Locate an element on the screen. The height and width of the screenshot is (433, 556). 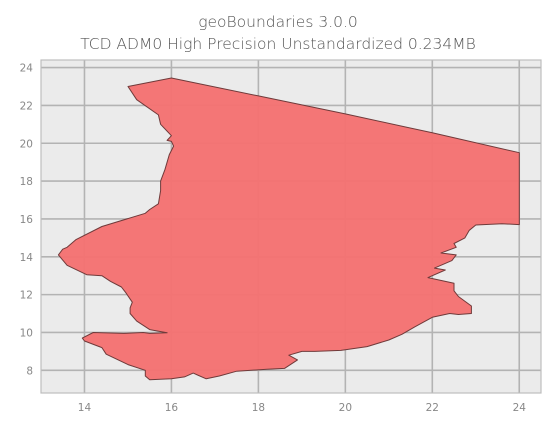
y-axis-ticks: 8 10 12 14 16 18 20 22 24 is located at coordinates (27, 220).